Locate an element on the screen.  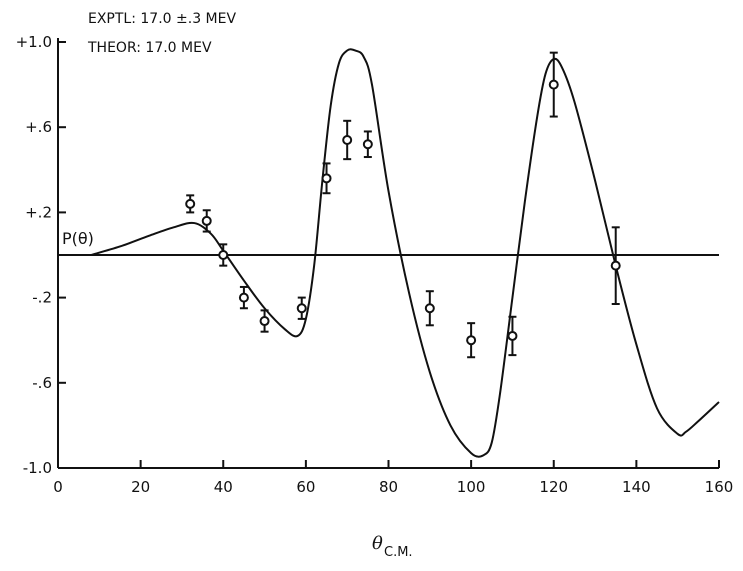
x-tick-label: 120 is located at coordinates (553, 487).